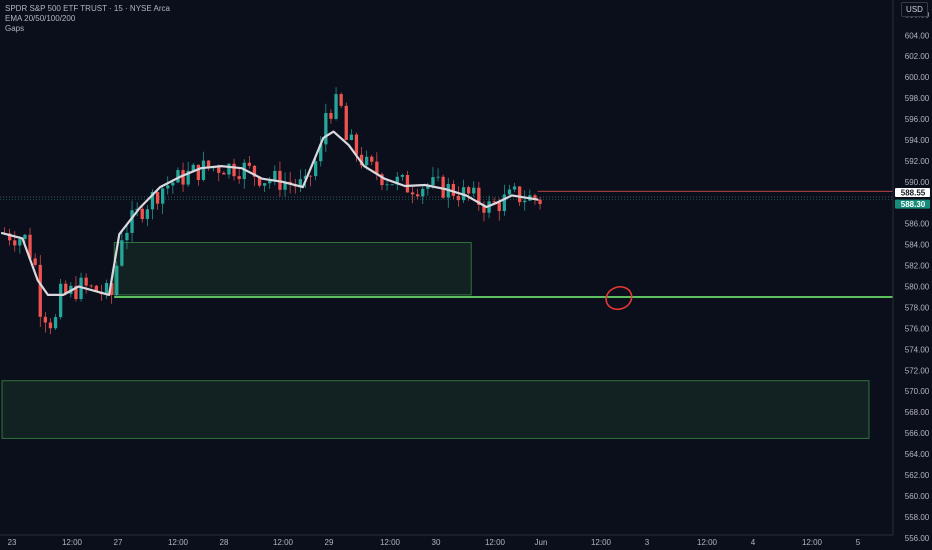 The width and height of the screenshot is (932, 550). I want to click on price-tick-label: 560.00, so click(917, 496).